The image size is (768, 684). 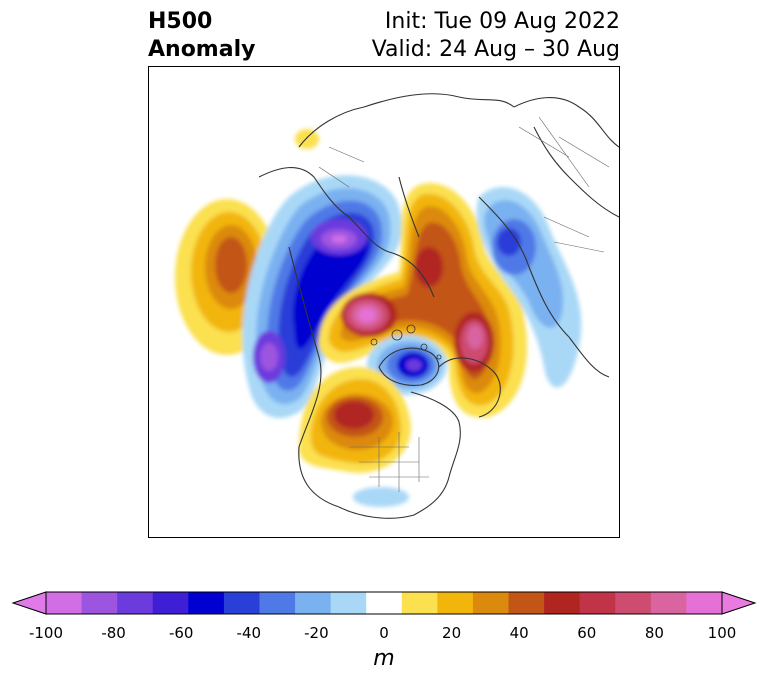 I want to click on colorbar-frame, so click(x=384, y=603).